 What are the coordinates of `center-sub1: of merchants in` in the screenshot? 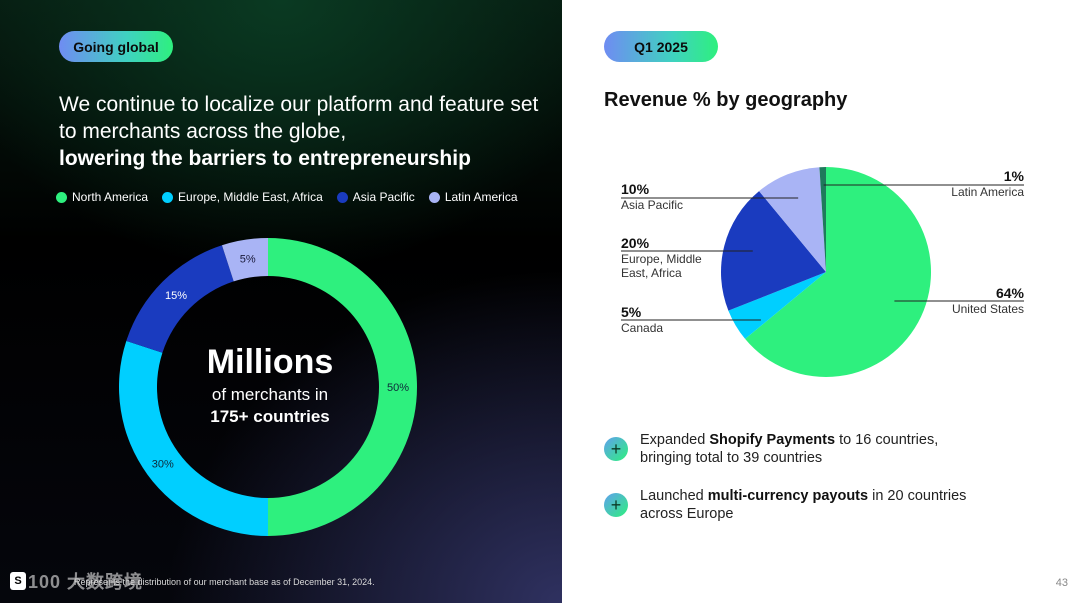 It's located at (270, 394).